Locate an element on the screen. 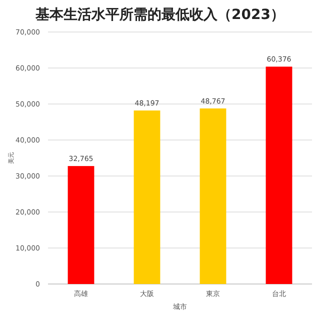 Image resolution: width=320 pixels, height=320 pixels. title: 基本生活水平所需的最低收入（2023） is located at coordinates (160, 15).